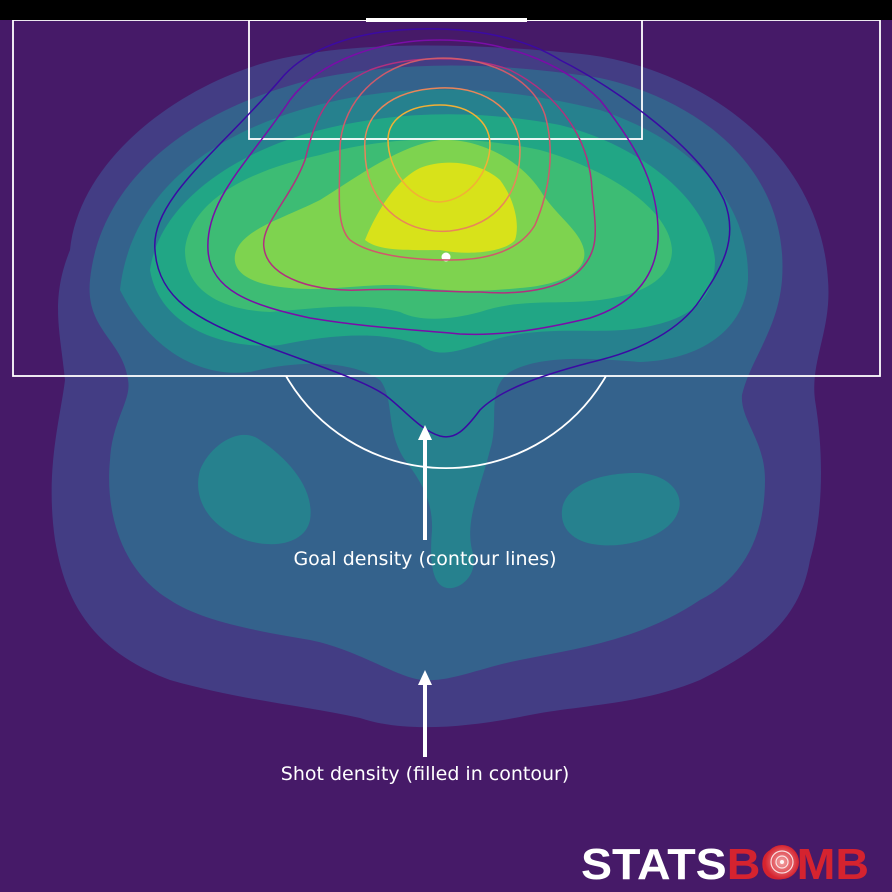 Image resolution: width=892 pixels, height=892 pixels. I want to click on top-bar, so click(446, 10).